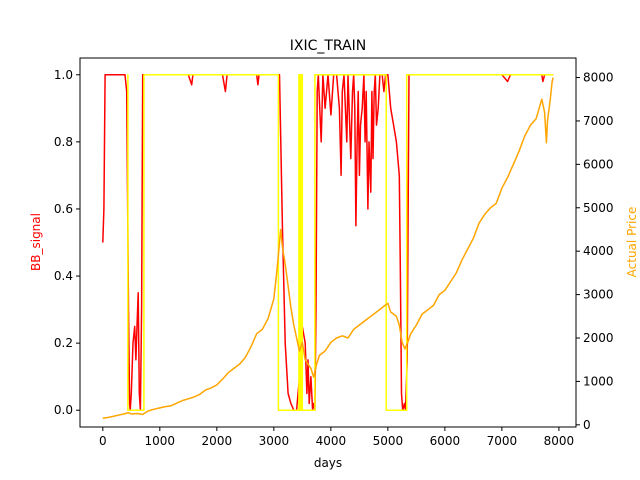 The height and width of the screenshot is (480, 640). What do you see at coordinates (598, 295) in the screenshot?
I see `y2-tick-label: 3000` at bounding box center [598, 295].